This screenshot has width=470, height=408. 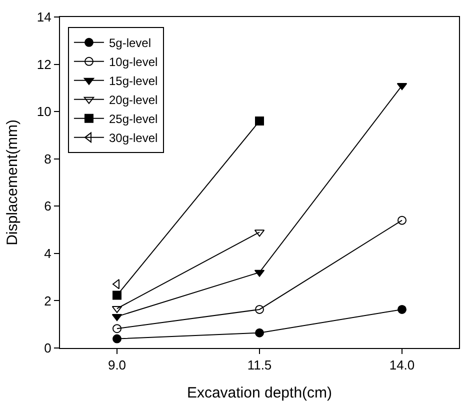 I want to click on y-tick-label: 2, so click(x=48, y=300).